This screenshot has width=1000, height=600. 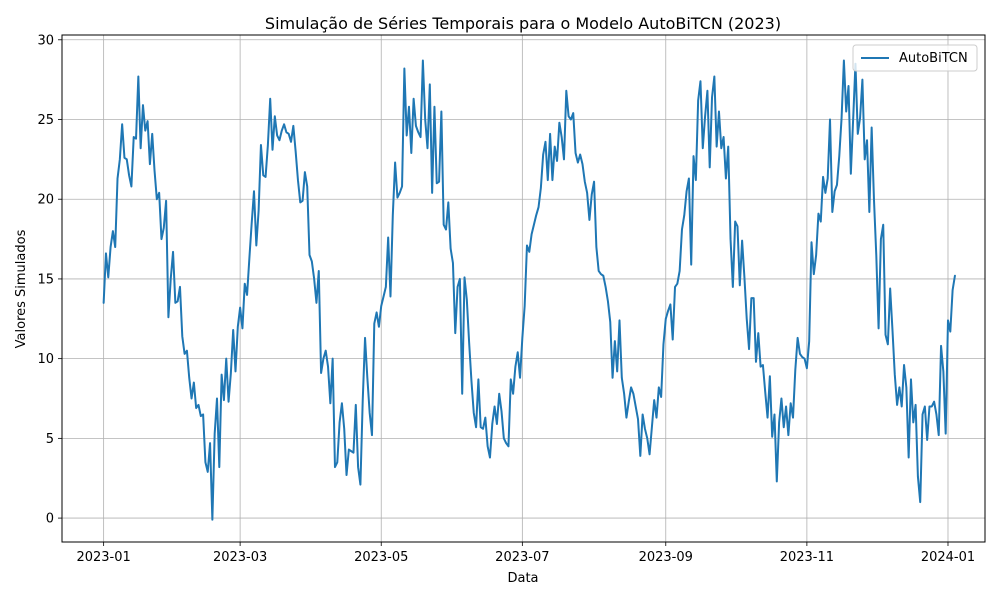 What do you see at coordinates (807, 557) in the screenshot?
I see `x-tick-label: 2023-11` at bounding box center [807, 557].